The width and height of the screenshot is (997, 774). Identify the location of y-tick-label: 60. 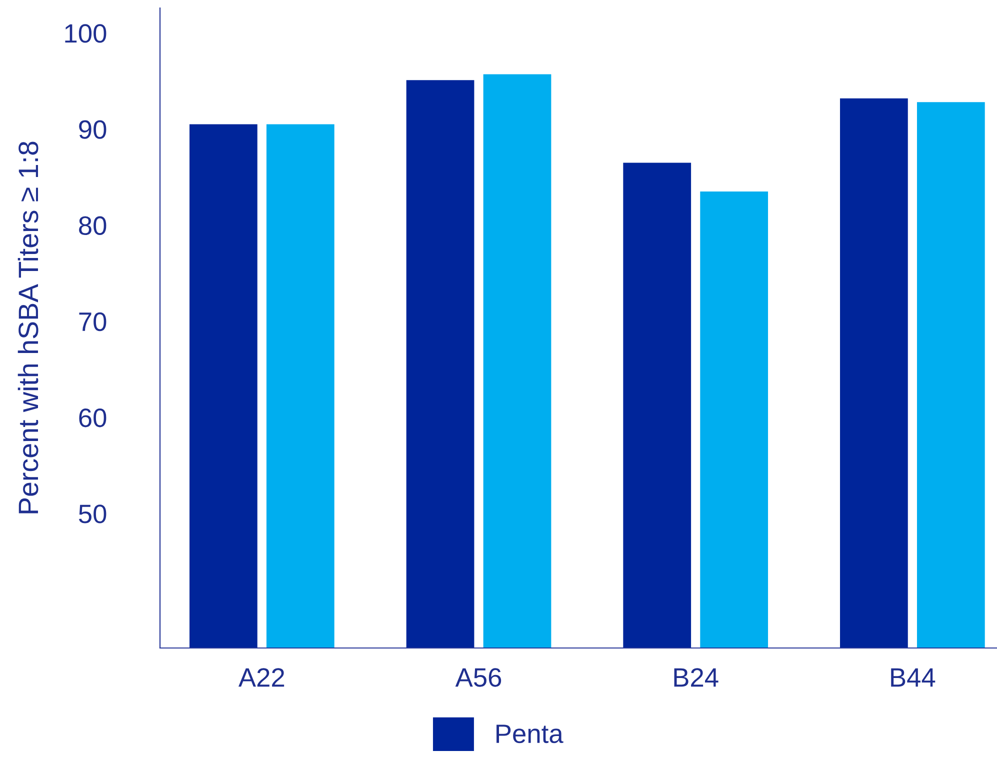
(92, 418).